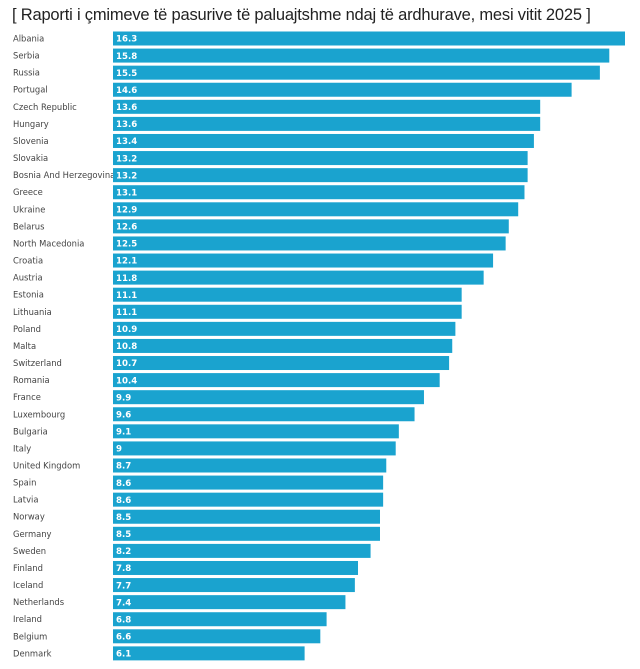 The height and width of the screenshot is (669, 640). What do you see at coordinates (123, 467) in the screenshot?
I see `data-label: 8.7` at bounding box center [123, 467].